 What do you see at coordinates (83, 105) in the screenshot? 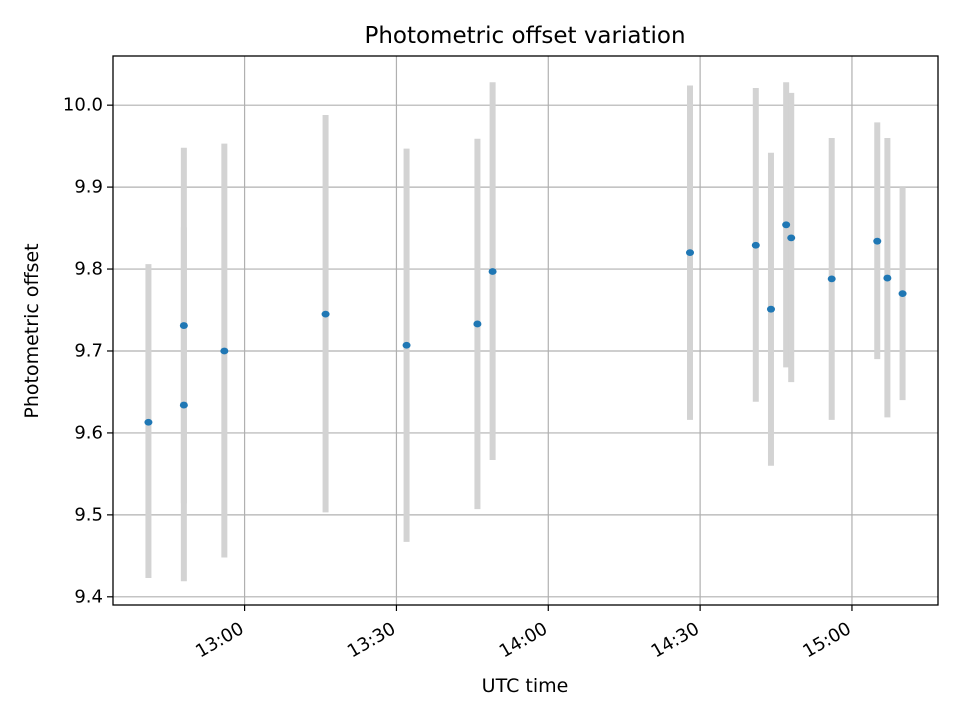
I see `y-tick-label: 10.0` at bounding box center [83, 105].